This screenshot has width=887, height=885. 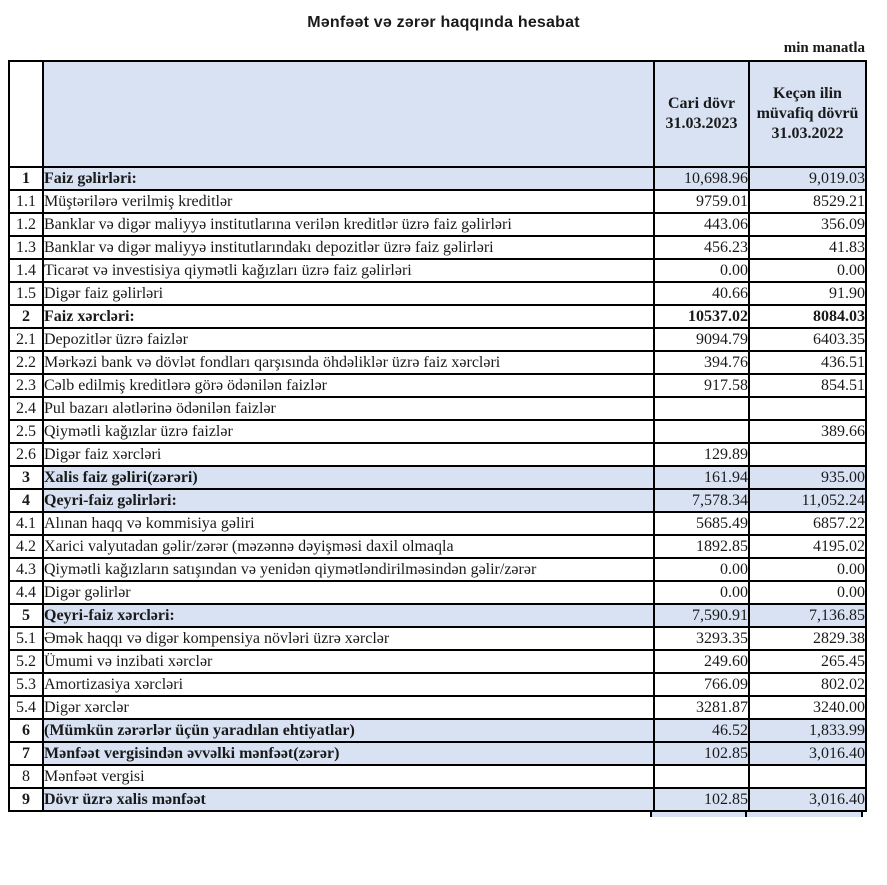 I want to click on row-number: 2, so click(x=26, y=316).